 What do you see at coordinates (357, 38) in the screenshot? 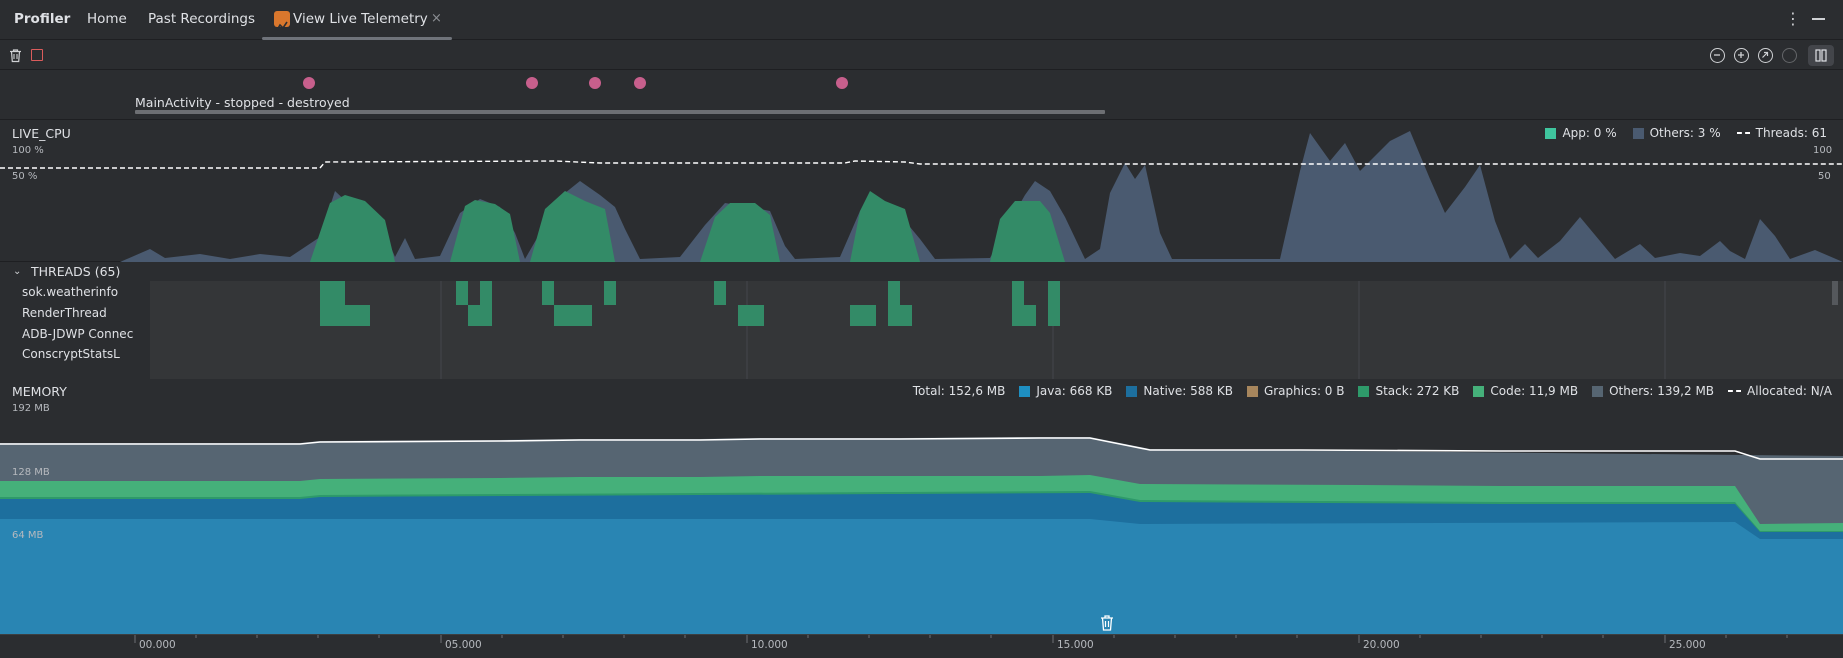
I see `active-tab-indicator` at bounding box center [357, 38].